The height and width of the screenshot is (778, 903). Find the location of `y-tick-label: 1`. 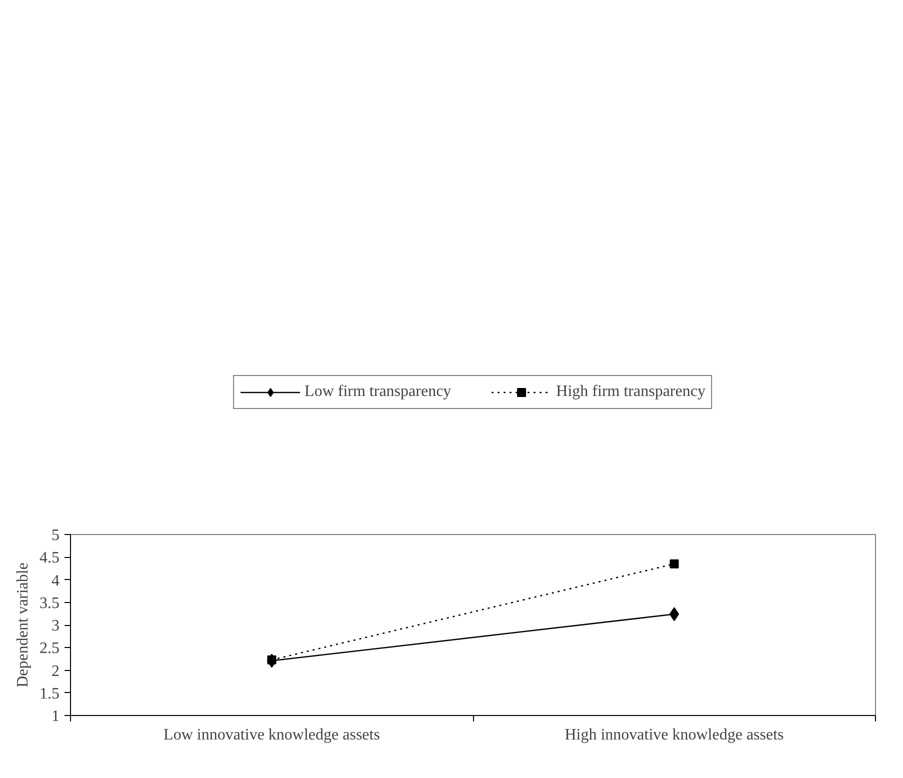

y-tick-label: 1 is located at coordinates (56, 716).